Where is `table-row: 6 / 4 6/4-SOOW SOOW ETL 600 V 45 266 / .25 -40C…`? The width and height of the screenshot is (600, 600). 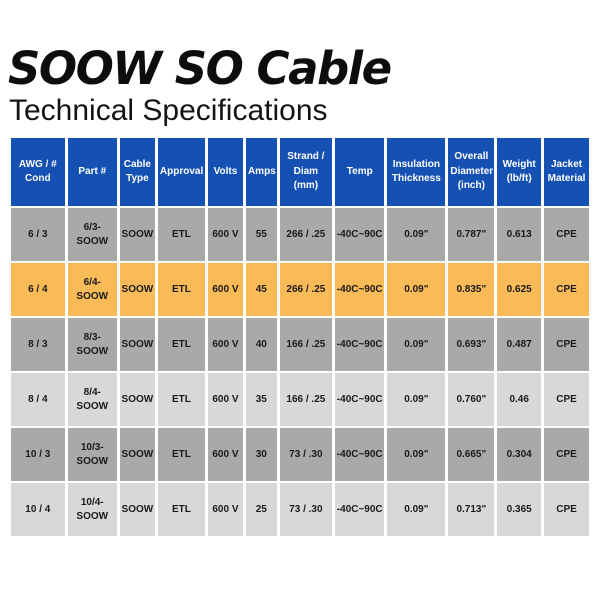
table-row: 6 / 4 6/4-SOOW SOOW ETL 600 V 45 266 / .25 -40C… is located at coordinates (300, 289).